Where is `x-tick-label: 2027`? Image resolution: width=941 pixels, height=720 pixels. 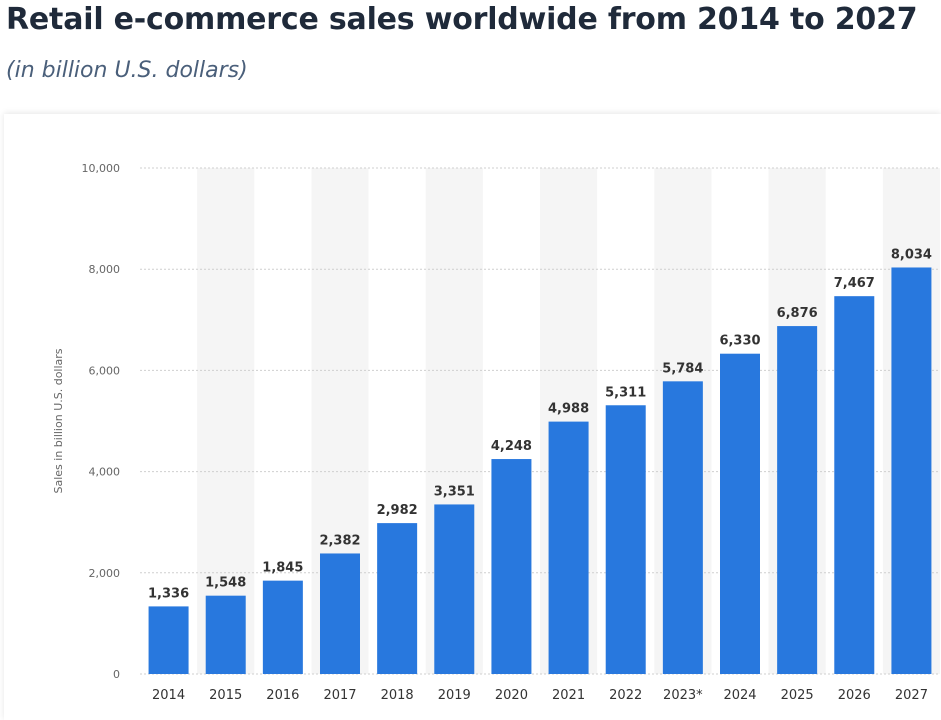
x-tick-label: 2027 is located at coordinates (911, 695).